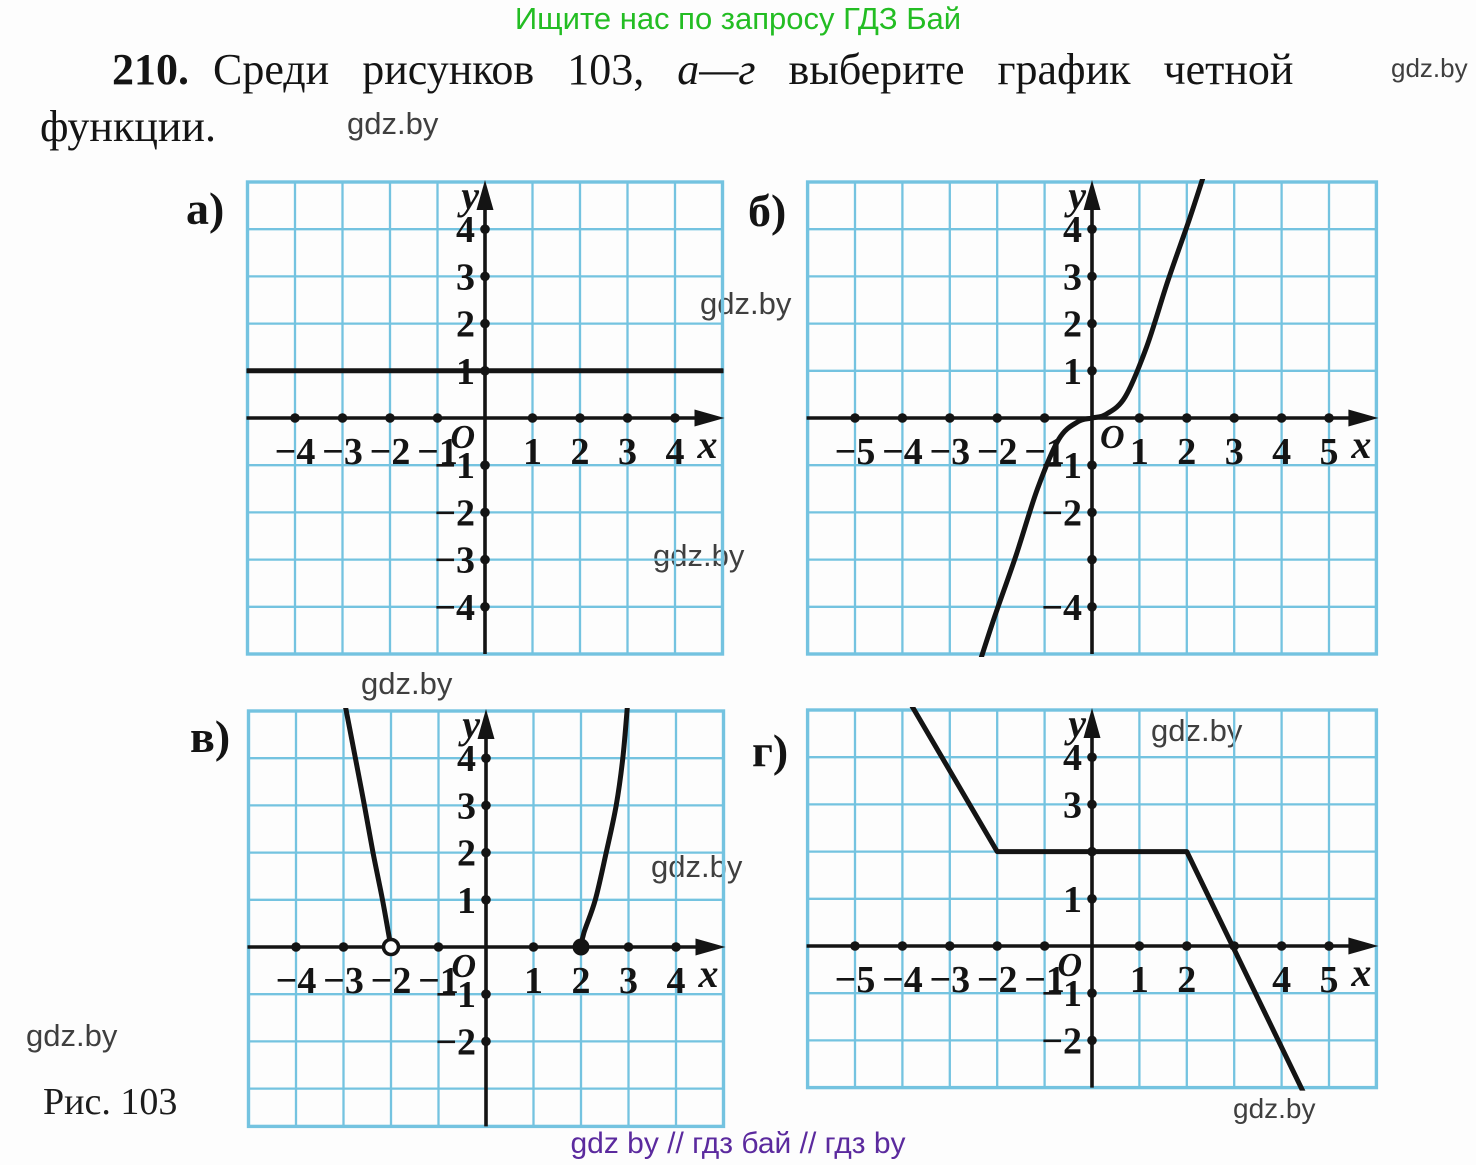  I want to click on problem-statement-line2: функции., so click(128, 126).